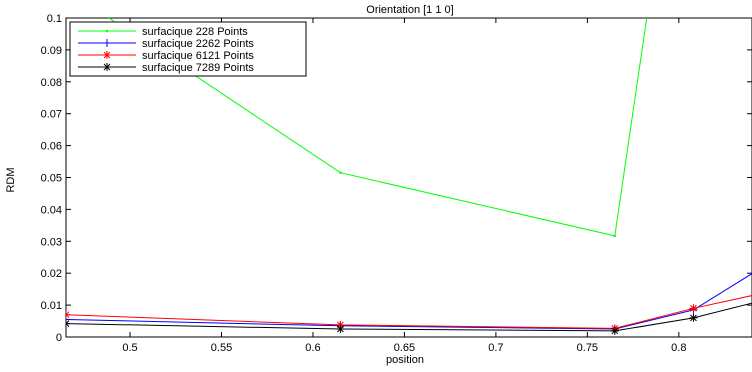 The width and height of the screenshot is (752, 372). Describe the element at coordinates (678, 348) in the screenshot. I see `x-tick-label: 0.8` at that location.